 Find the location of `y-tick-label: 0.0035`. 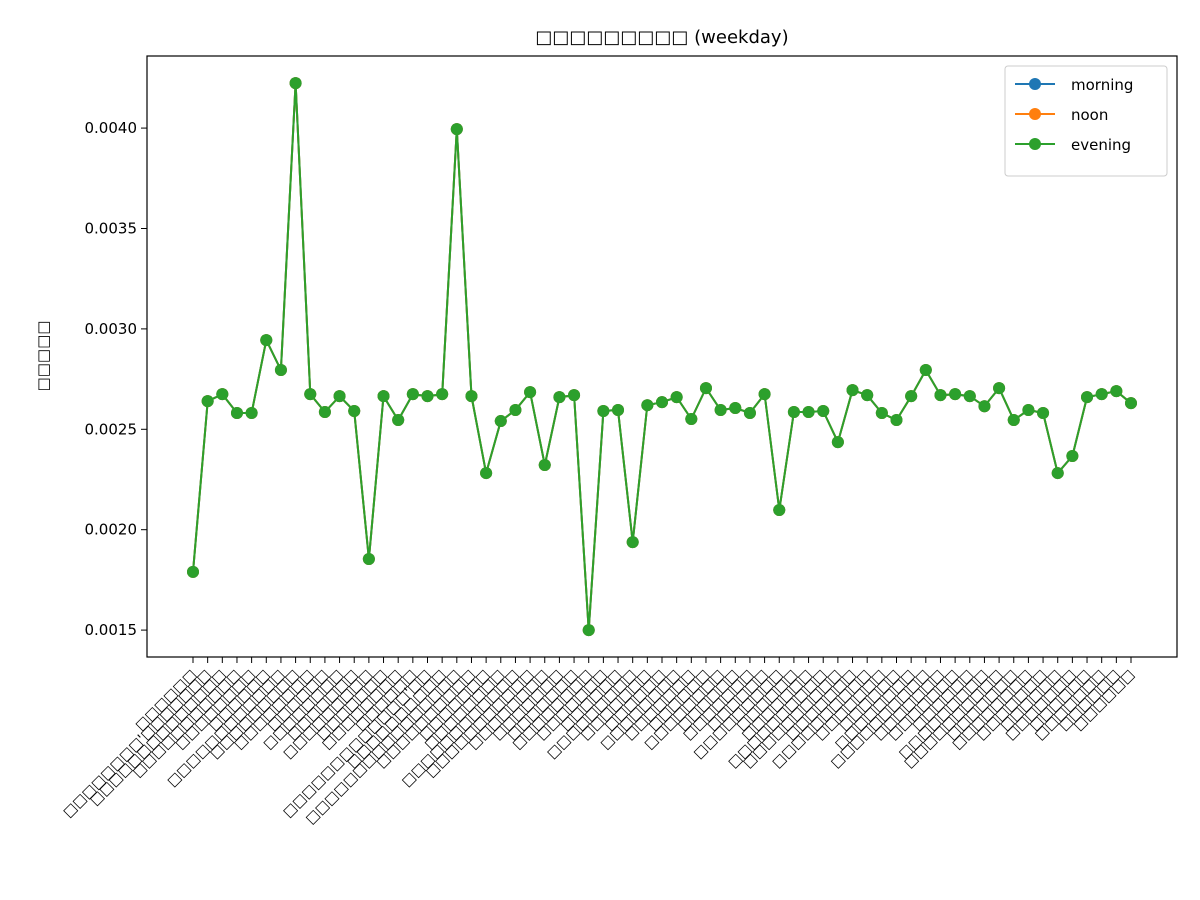

y-tick-label: 0.0035 is located at coordinates (111, 228).